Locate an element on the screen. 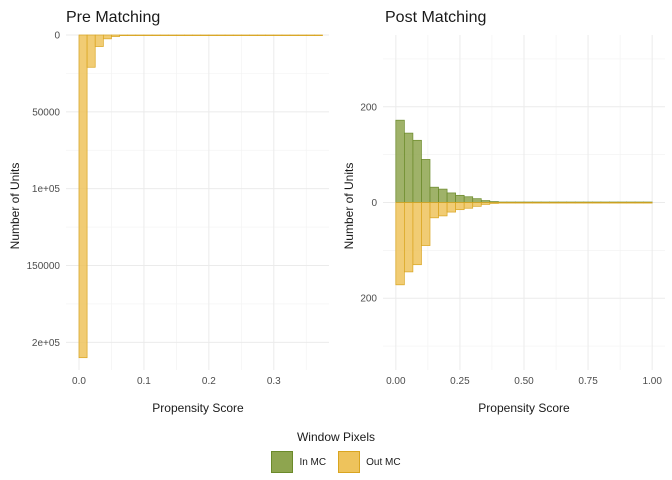 This screenshot has width=672, height=480. pre-matching-y-tick-label: 0 is located at coordinates (57, 36).